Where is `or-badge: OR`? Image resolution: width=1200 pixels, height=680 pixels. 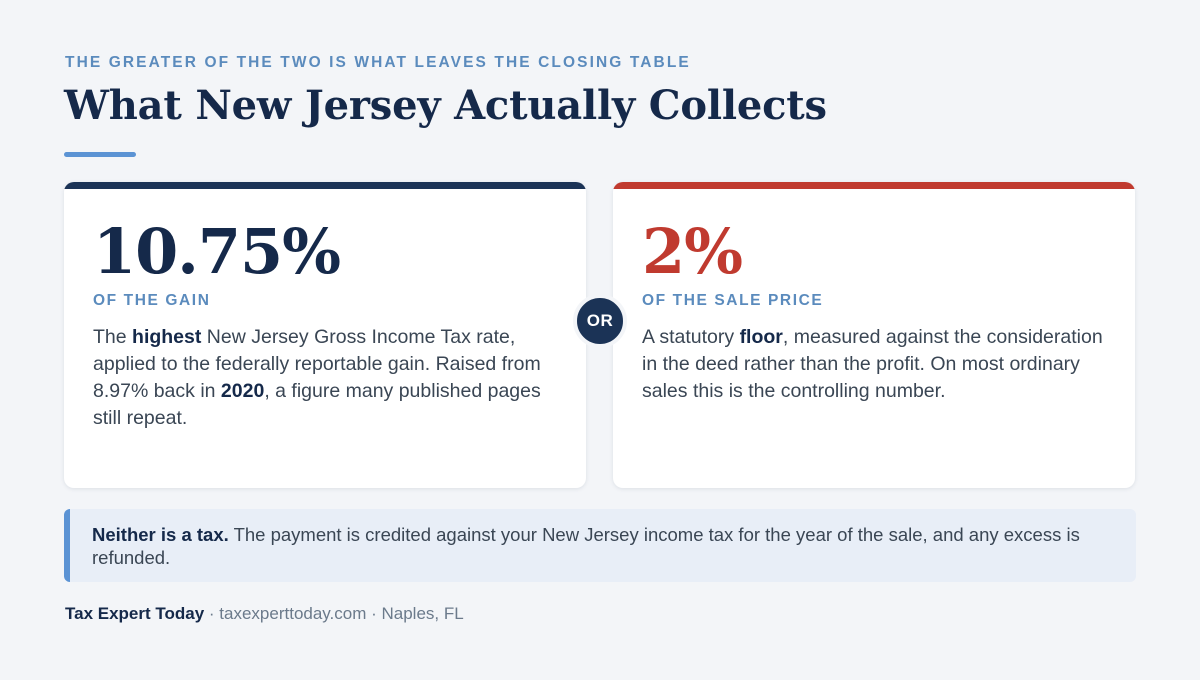 or-badge: OR is located at coordinates (600, 321).